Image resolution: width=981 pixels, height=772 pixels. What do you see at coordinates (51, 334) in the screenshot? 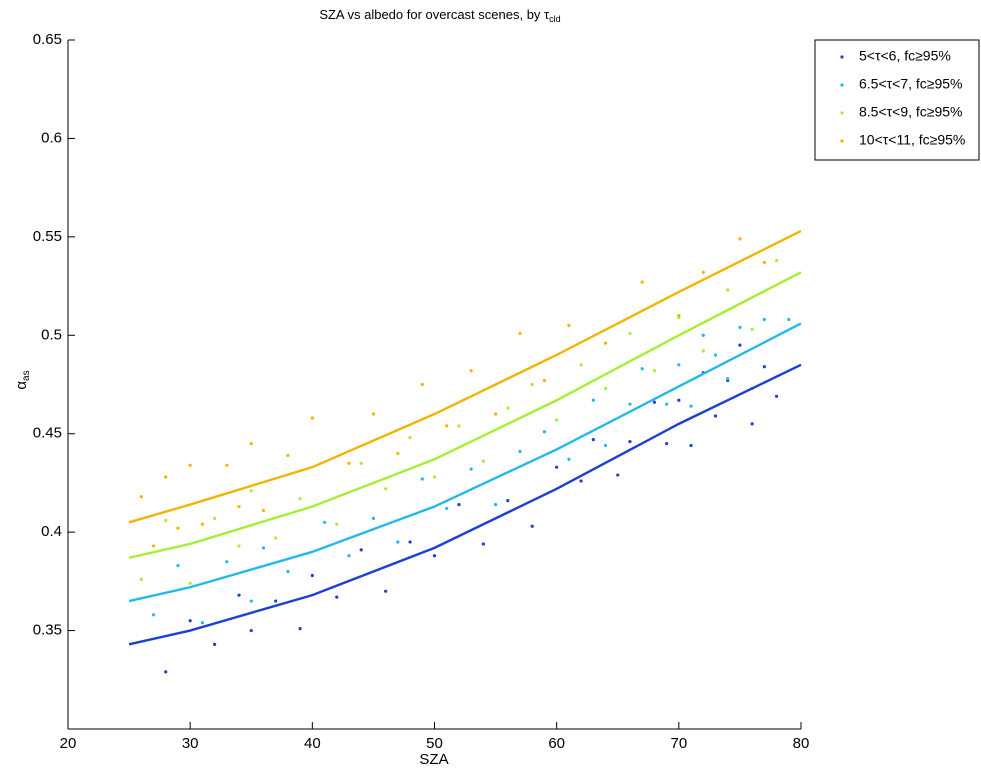
I see `y-tick-label: 0.5` at bounding box center [51, 334].